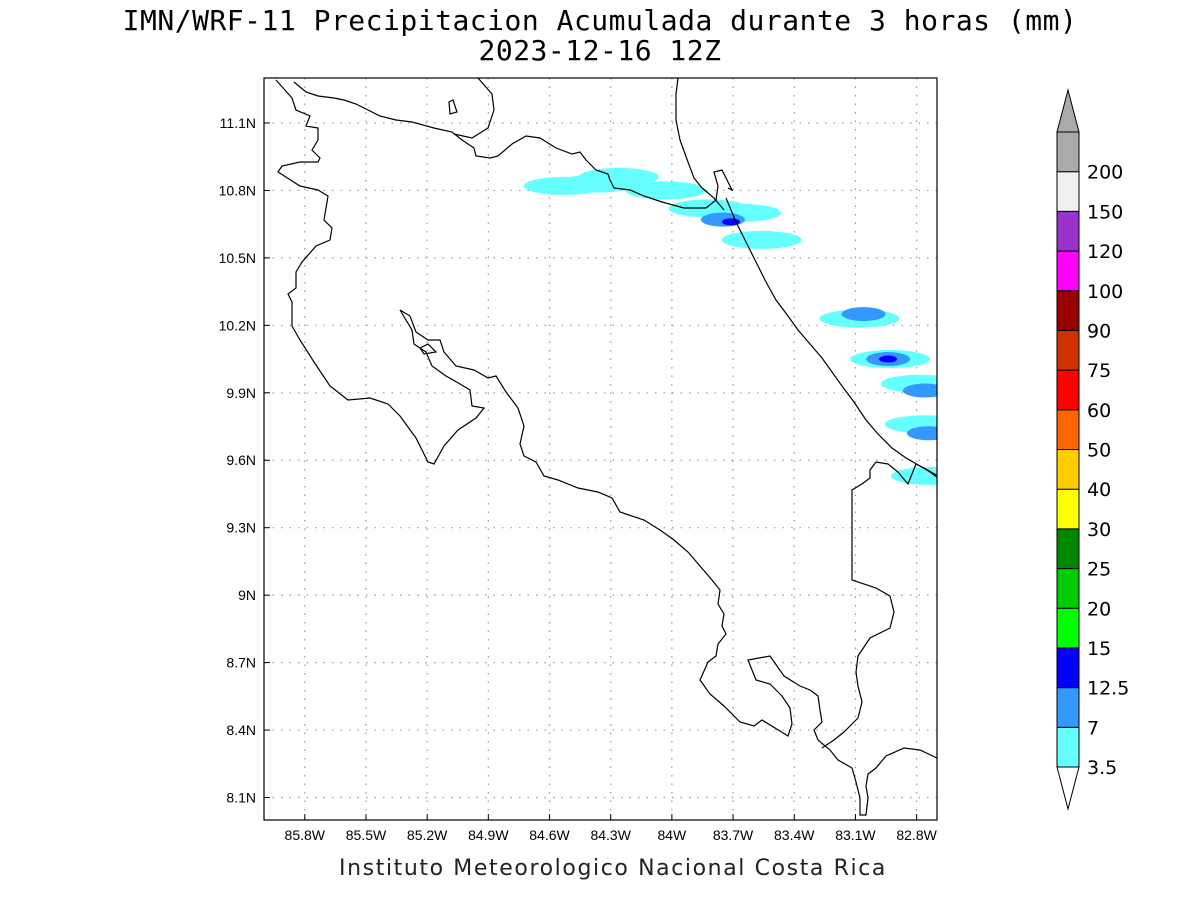 The image size is (1200, 900). I want to click on lat-tick-label: 9.6N, so click(241, 460).